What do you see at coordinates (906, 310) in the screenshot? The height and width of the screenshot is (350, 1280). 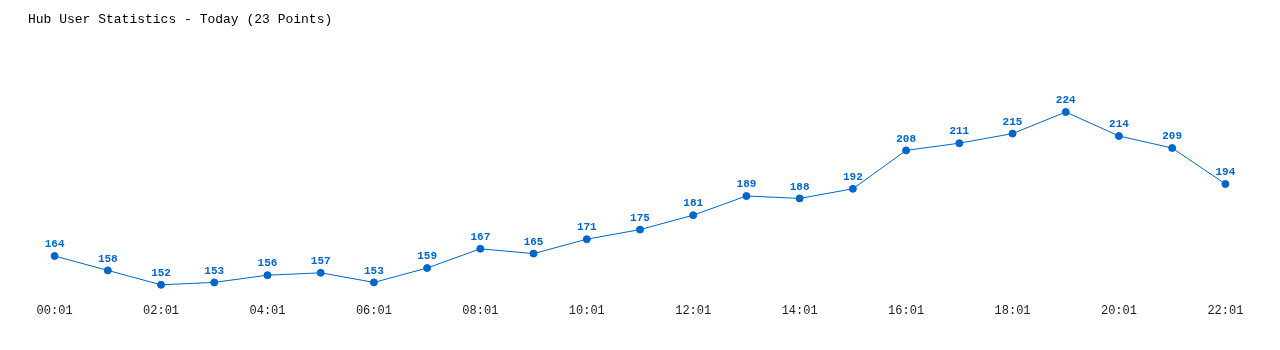 I see `x-tick-label: 16:01` at bounding box center [906, 310].